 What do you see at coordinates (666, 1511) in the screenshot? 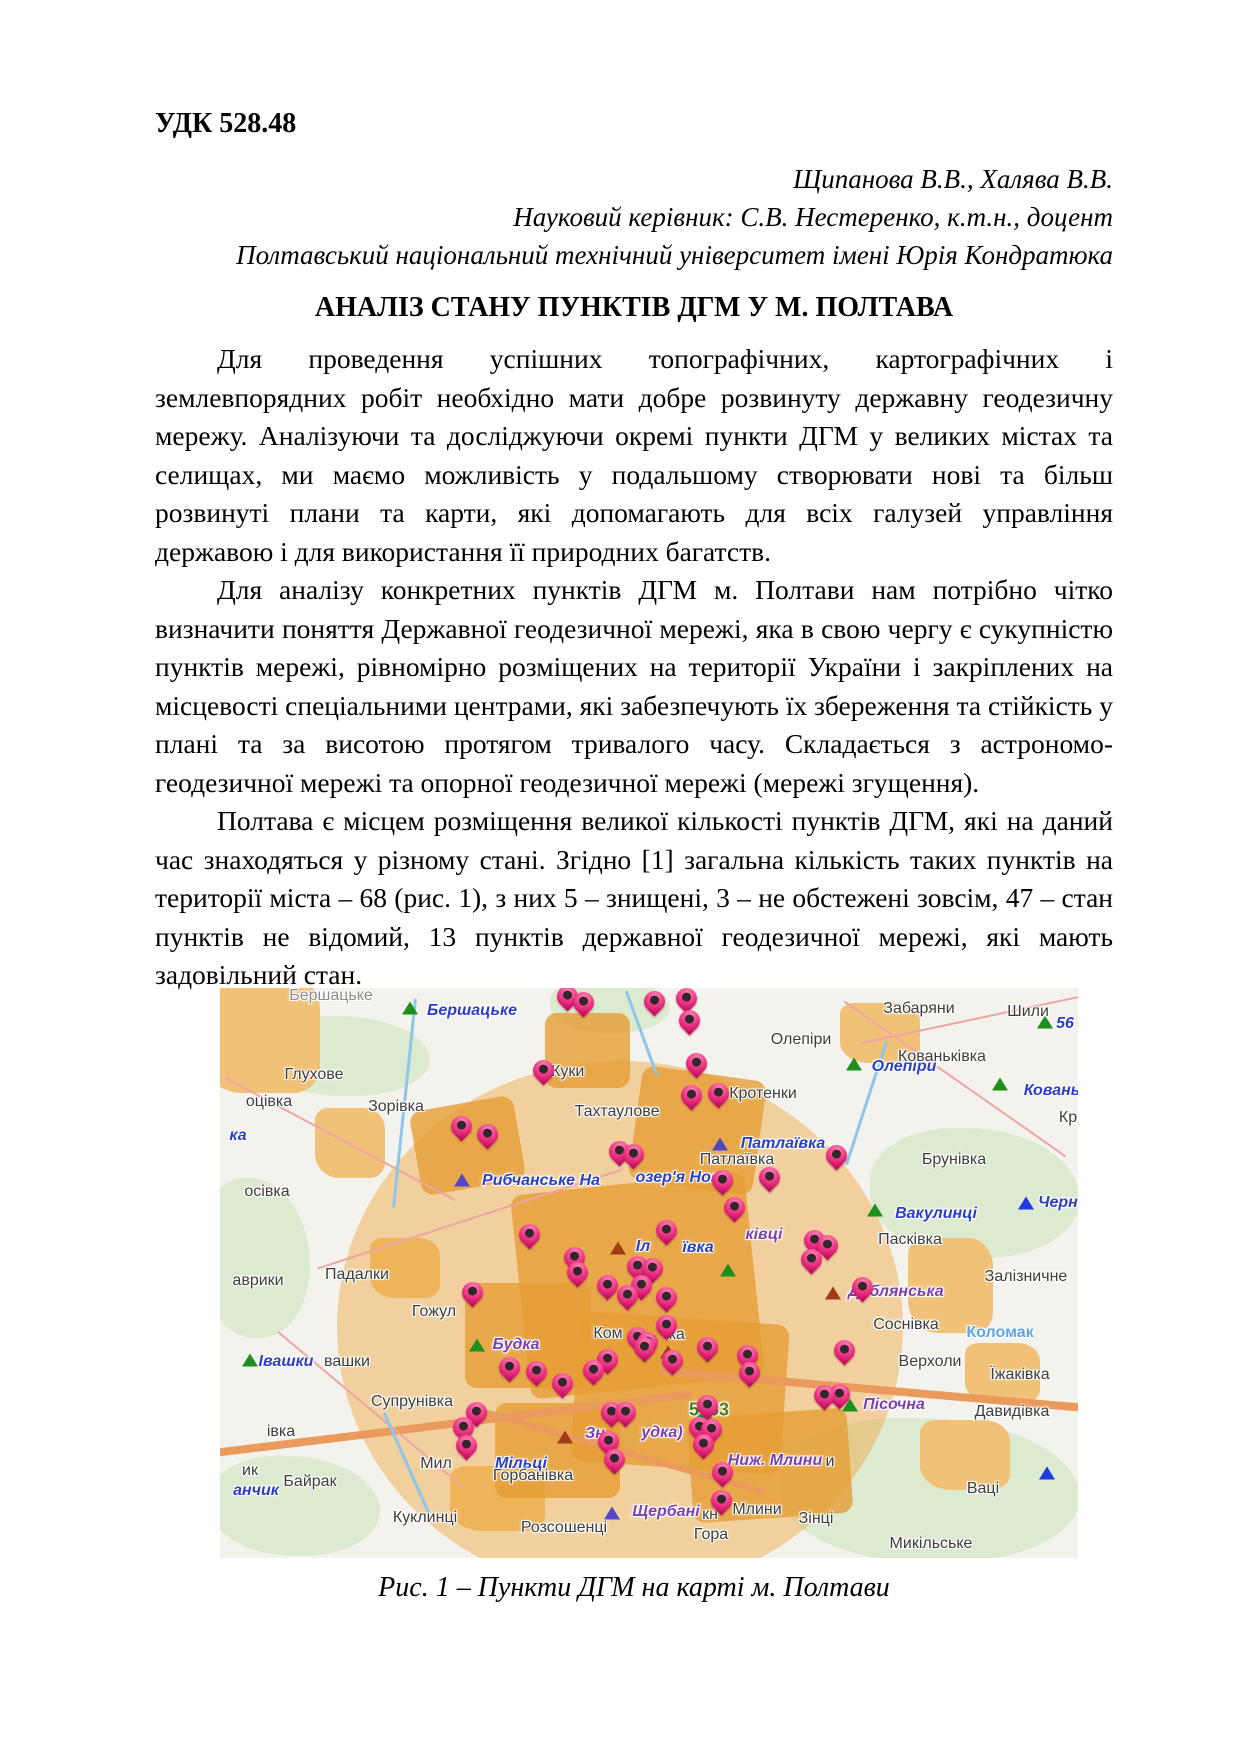
I see `map-label: Щербані` at bounding box center [666, 1511].